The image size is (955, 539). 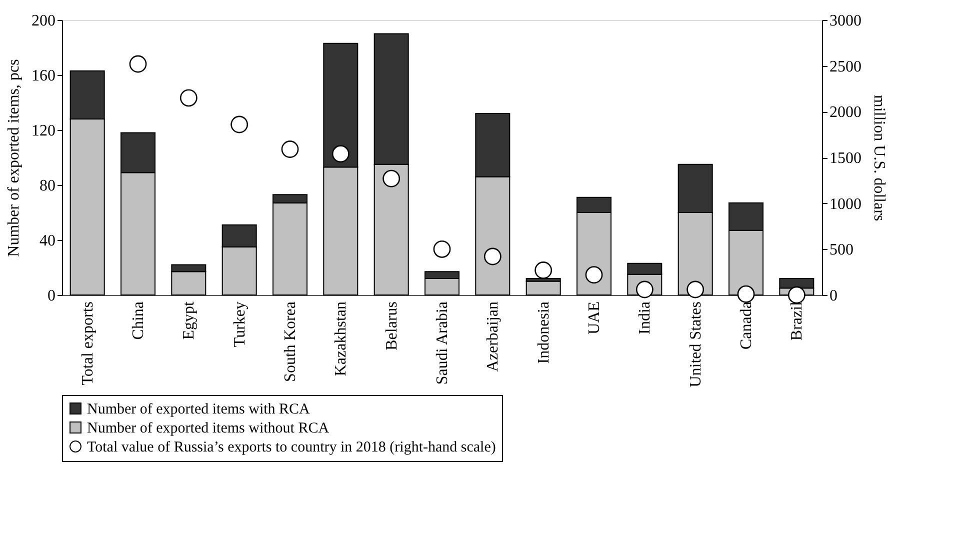 I want to click on y2-tick-label: 3000, so click(x=846, y=21).